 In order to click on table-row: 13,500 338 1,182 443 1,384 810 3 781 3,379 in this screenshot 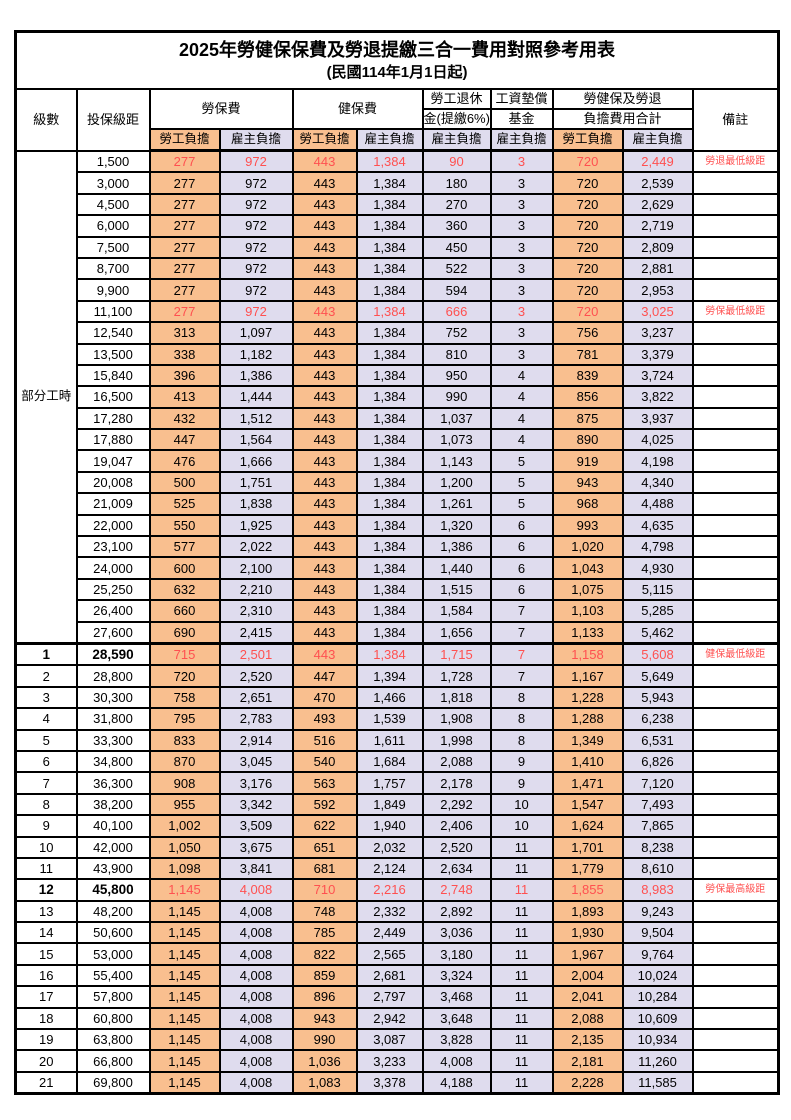, I will do `click(398, 354)`.